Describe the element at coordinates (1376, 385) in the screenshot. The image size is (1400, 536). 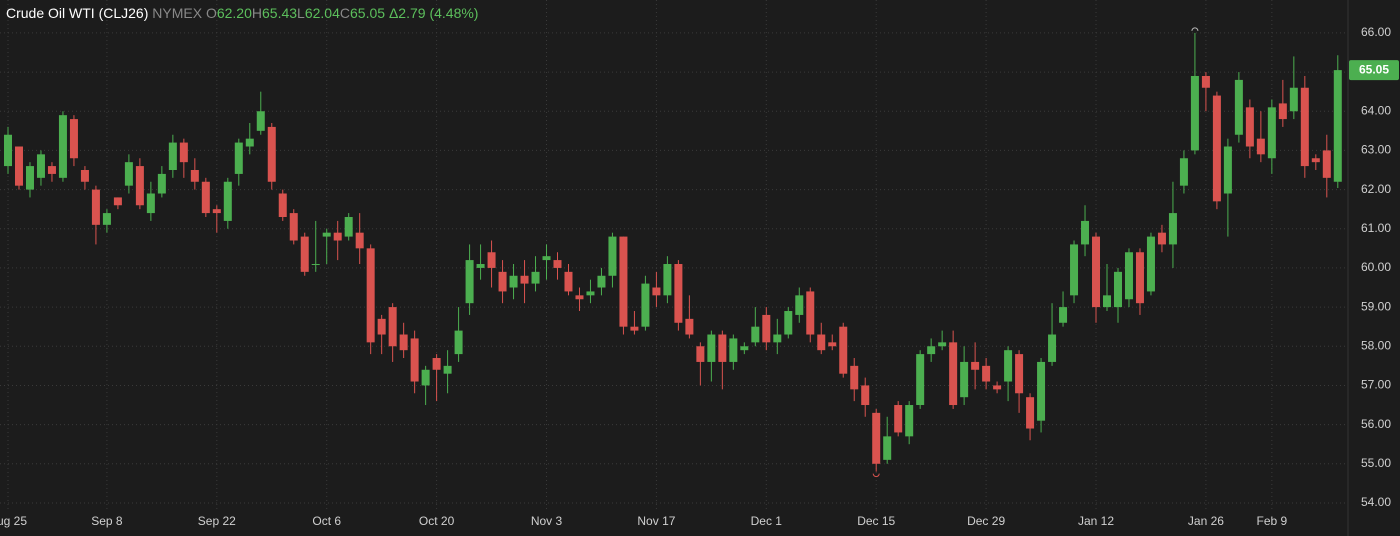
I see `y-tick-label: 57.00` at that location.